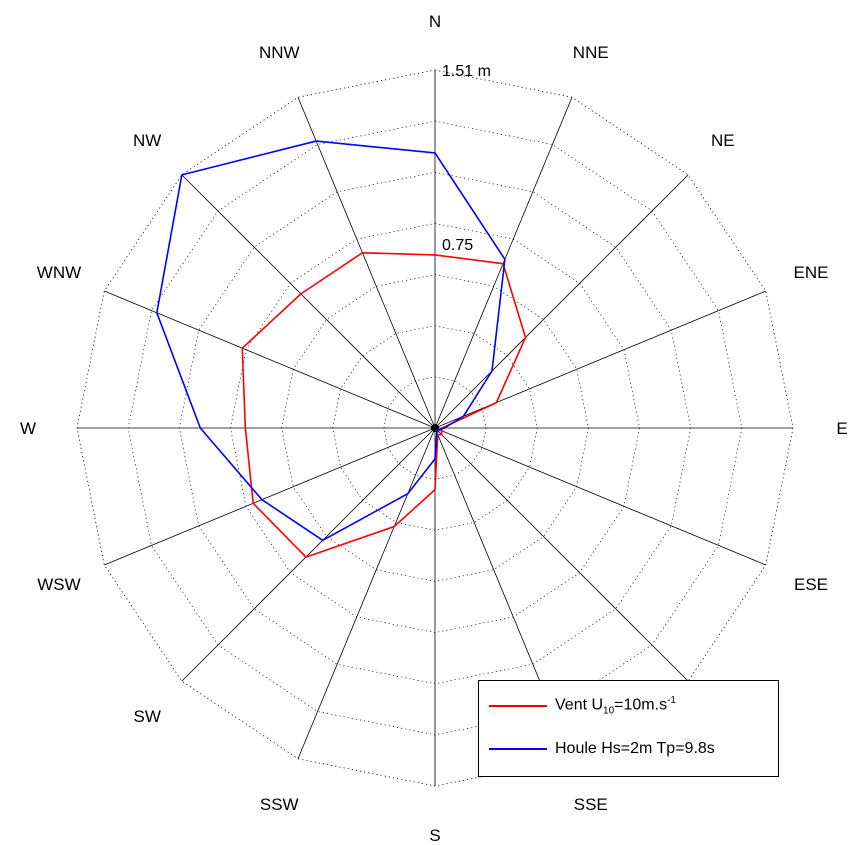 This screenshot has height=845, width=853. Describe the element at coordinates (457, 245) in the screenshot. I see `radial-mid-label: 0.75` at that location.